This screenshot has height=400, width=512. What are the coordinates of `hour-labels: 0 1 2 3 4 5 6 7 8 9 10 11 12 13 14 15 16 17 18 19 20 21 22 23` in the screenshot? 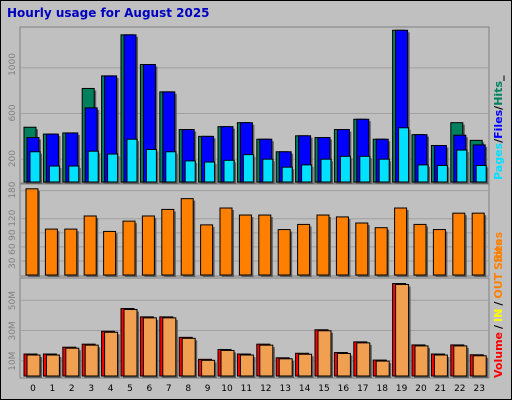 It's located at (257, 389).